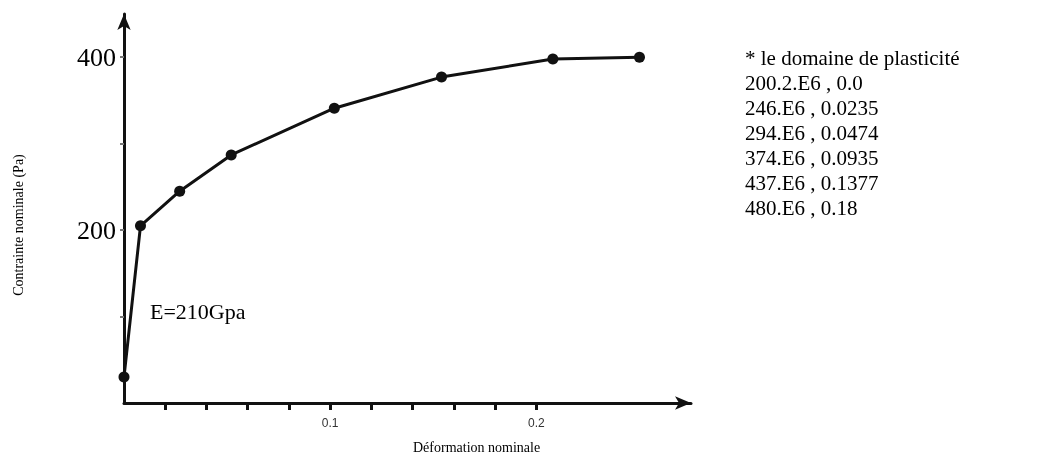 Image resolution: width=1053 pixels, height=466 pixels. Describe the element at coordinates (804, 82) in the screenshot. I see `text: 200.2.E6 , 0.0` at that location.